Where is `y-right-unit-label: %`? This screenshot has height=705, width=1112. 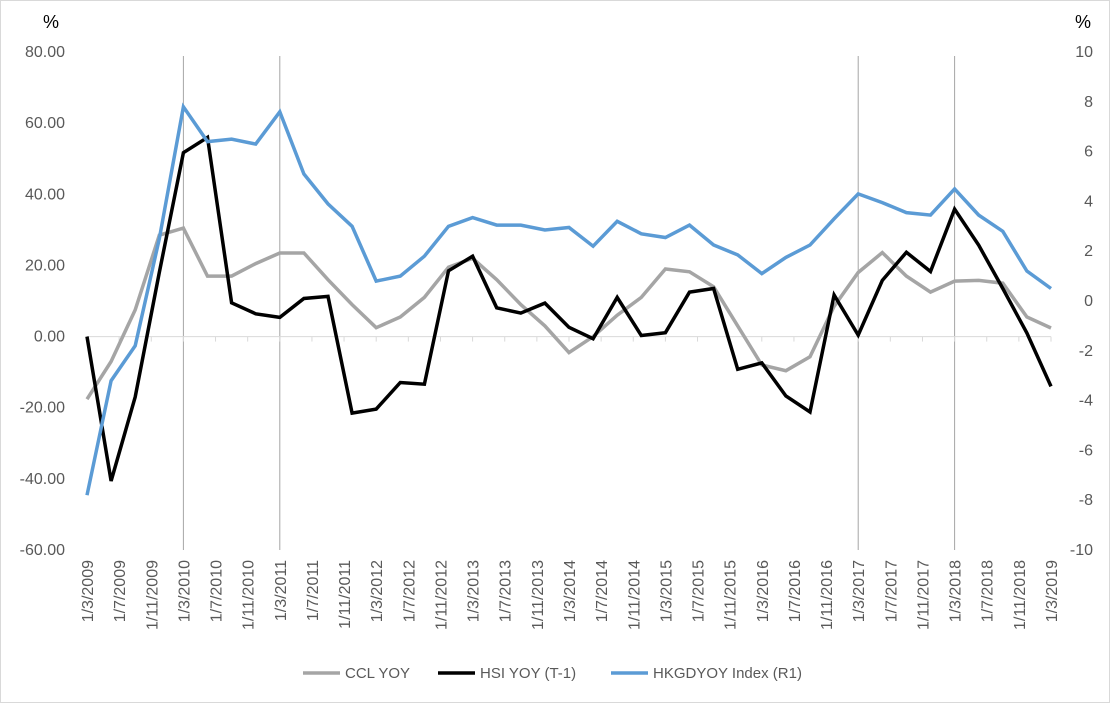 y-right-unit-label: % is located at coordinates (1083, 22).